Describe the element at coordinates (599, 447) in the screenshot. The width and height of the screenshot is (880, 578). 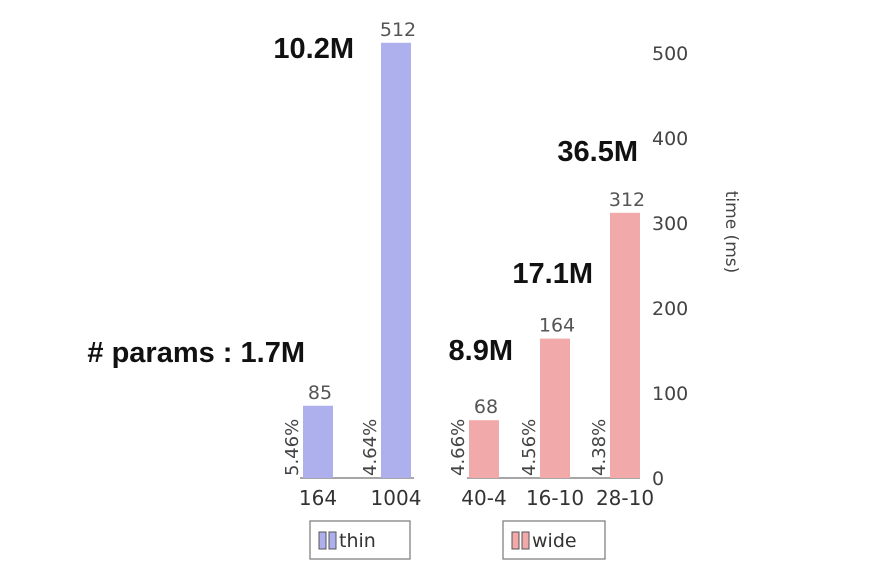
I see `bar-percent-label: 4.38%` at that location.